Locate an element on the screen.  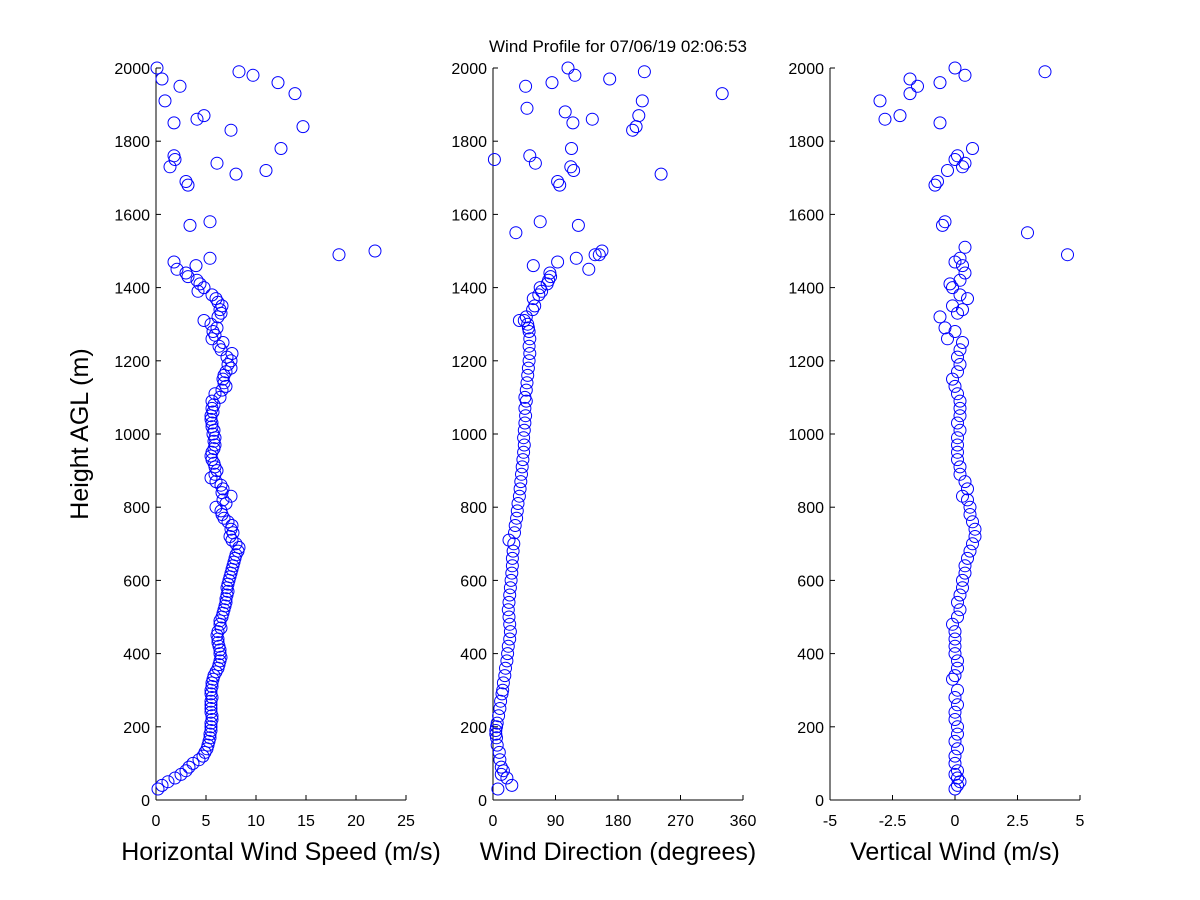
x-tick-label: 180 is located at coordinates (618, 821).